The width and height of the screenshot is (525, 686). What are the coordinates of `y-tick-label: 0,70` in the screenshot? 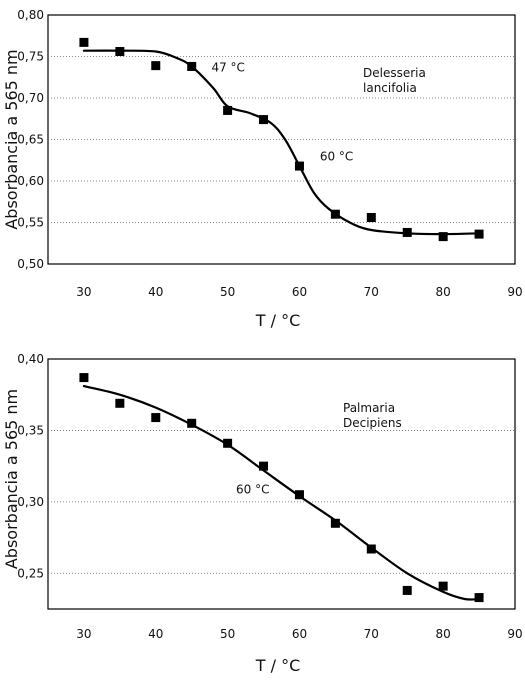 It's located at (30, 98).